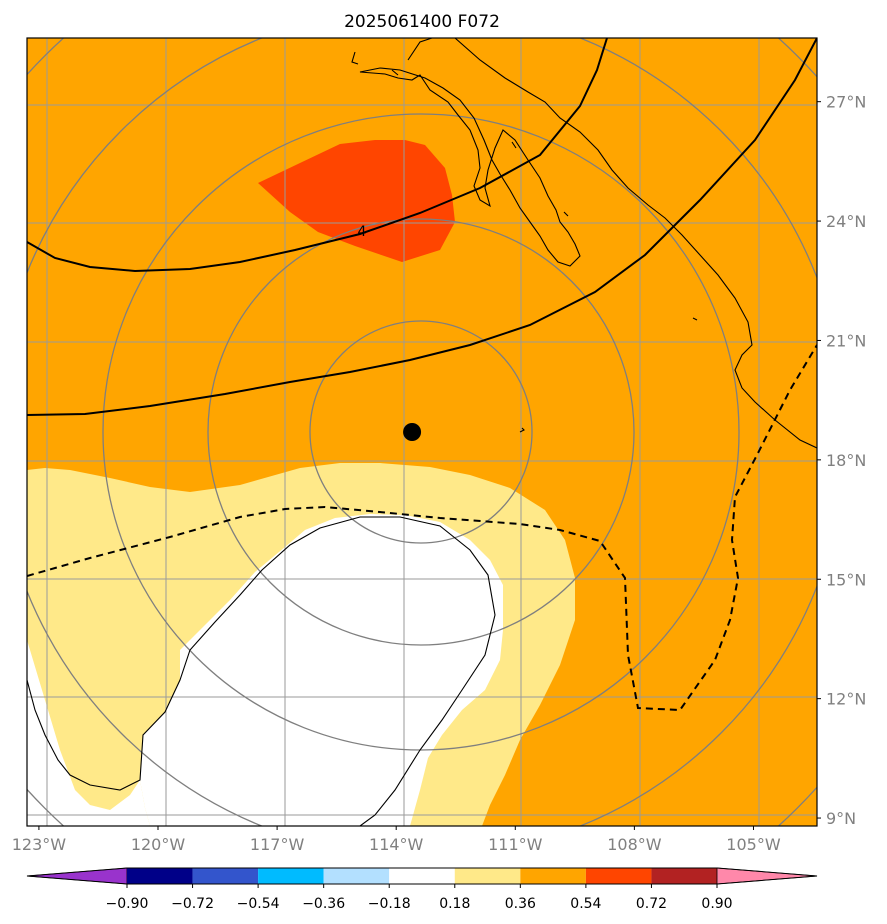  I want to click on x-tick-label: 123°W, so click(39, 844).